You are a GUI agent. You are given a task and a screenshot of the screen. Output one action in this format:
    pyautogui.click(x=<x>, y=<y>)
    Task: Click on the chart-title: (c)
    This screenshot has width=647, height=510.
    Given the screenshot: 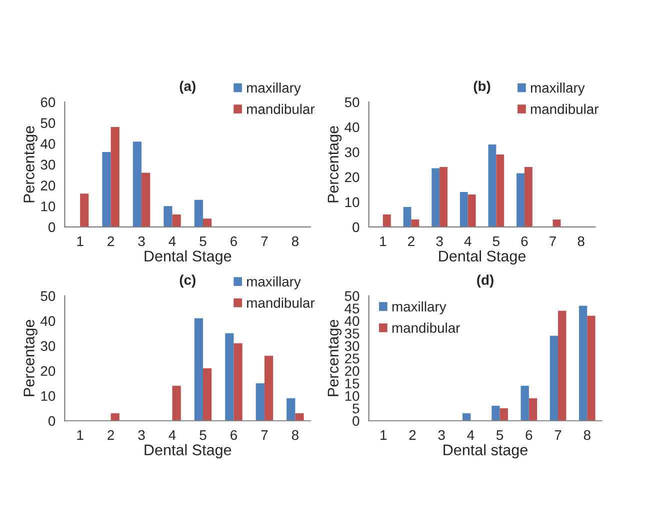 What is the action you would take?
    pyautogui.click(x=188, y=281)
    